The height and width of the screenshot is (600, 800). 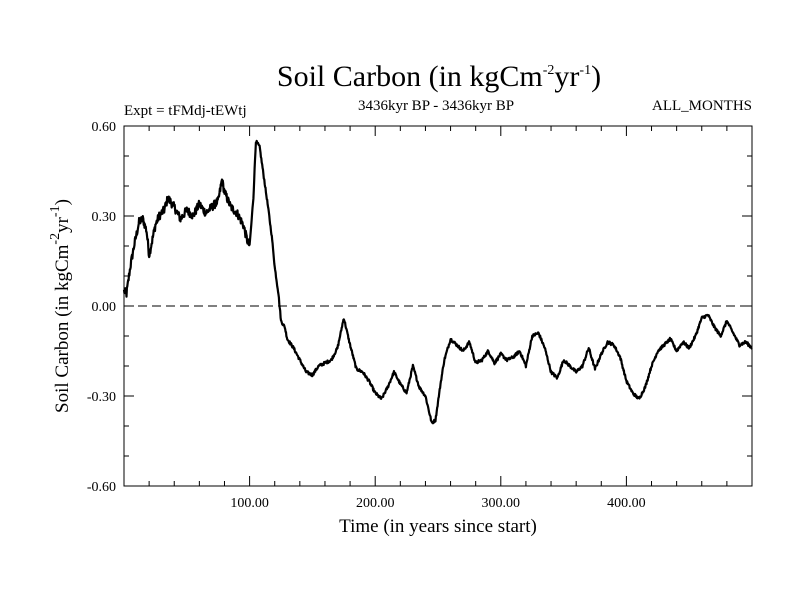 What do you see at coordinates (101, 397) in the screenshot?
I see `y-tick-label: -0.30` at bounding box center [101, 397].